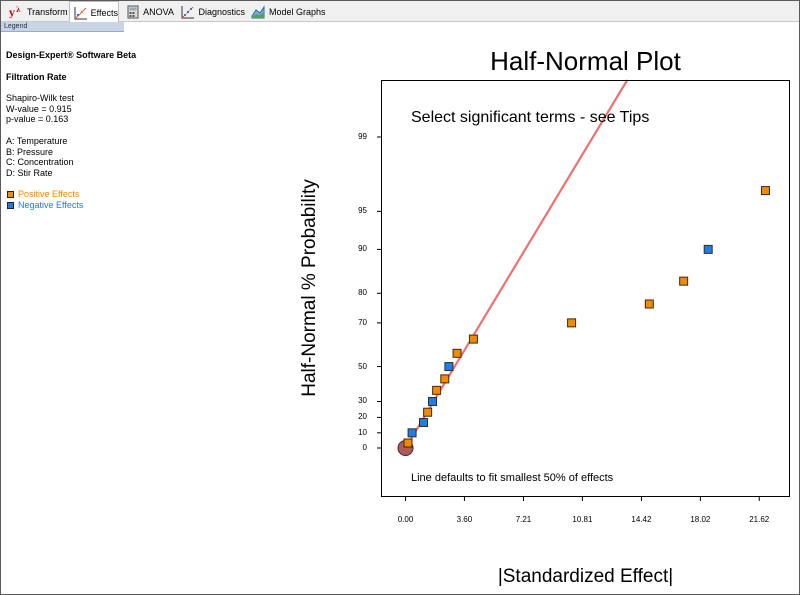 This screenshot has height=595, width=800. Describe the element at coordinates (29, 172) in the screenshot. I see `factor-d: D: Stir Rate` at that location.